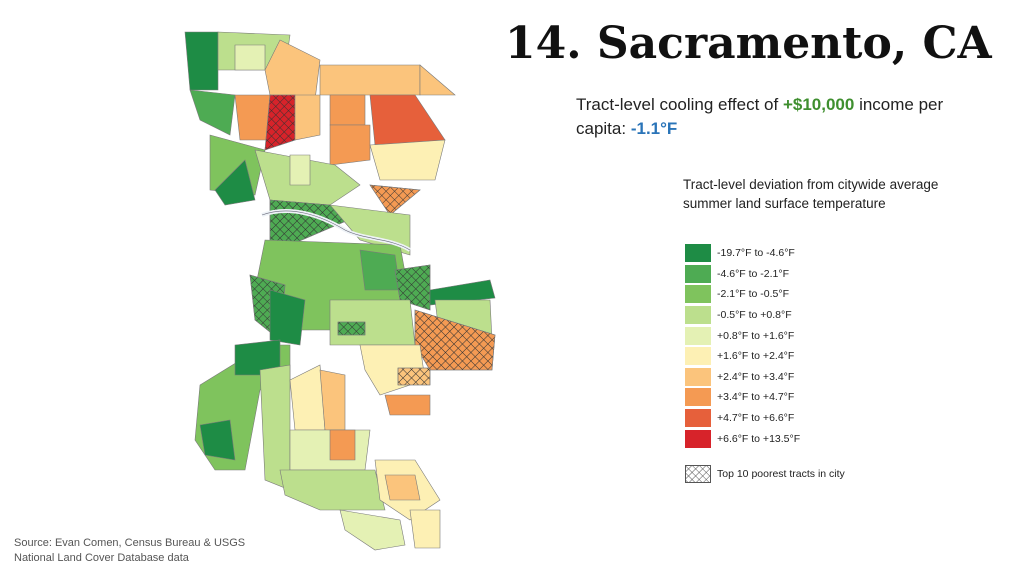 The width and height of the screenshot is (1024, 576). What do you see at coordinates (336, 230) in the screenshot?
I see `river-edge` at bounding box center [336, 230].